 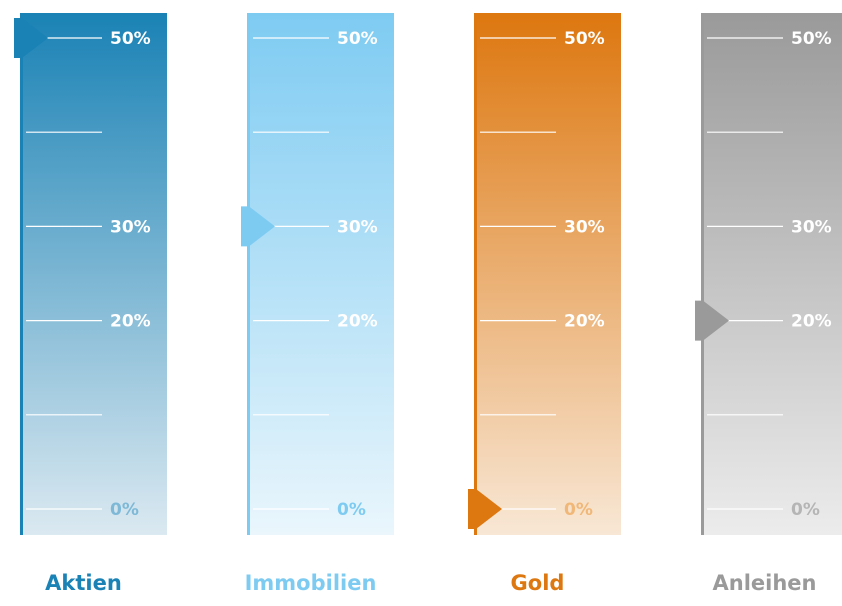 I want to click on gauge-panel, so click(x=771, y=274).